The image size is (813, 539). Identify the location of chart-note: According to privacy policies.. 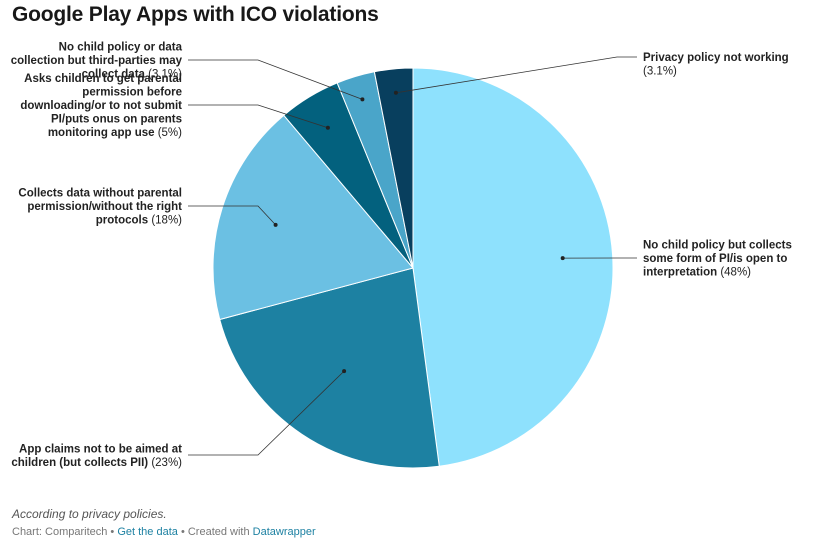
(89, 514).